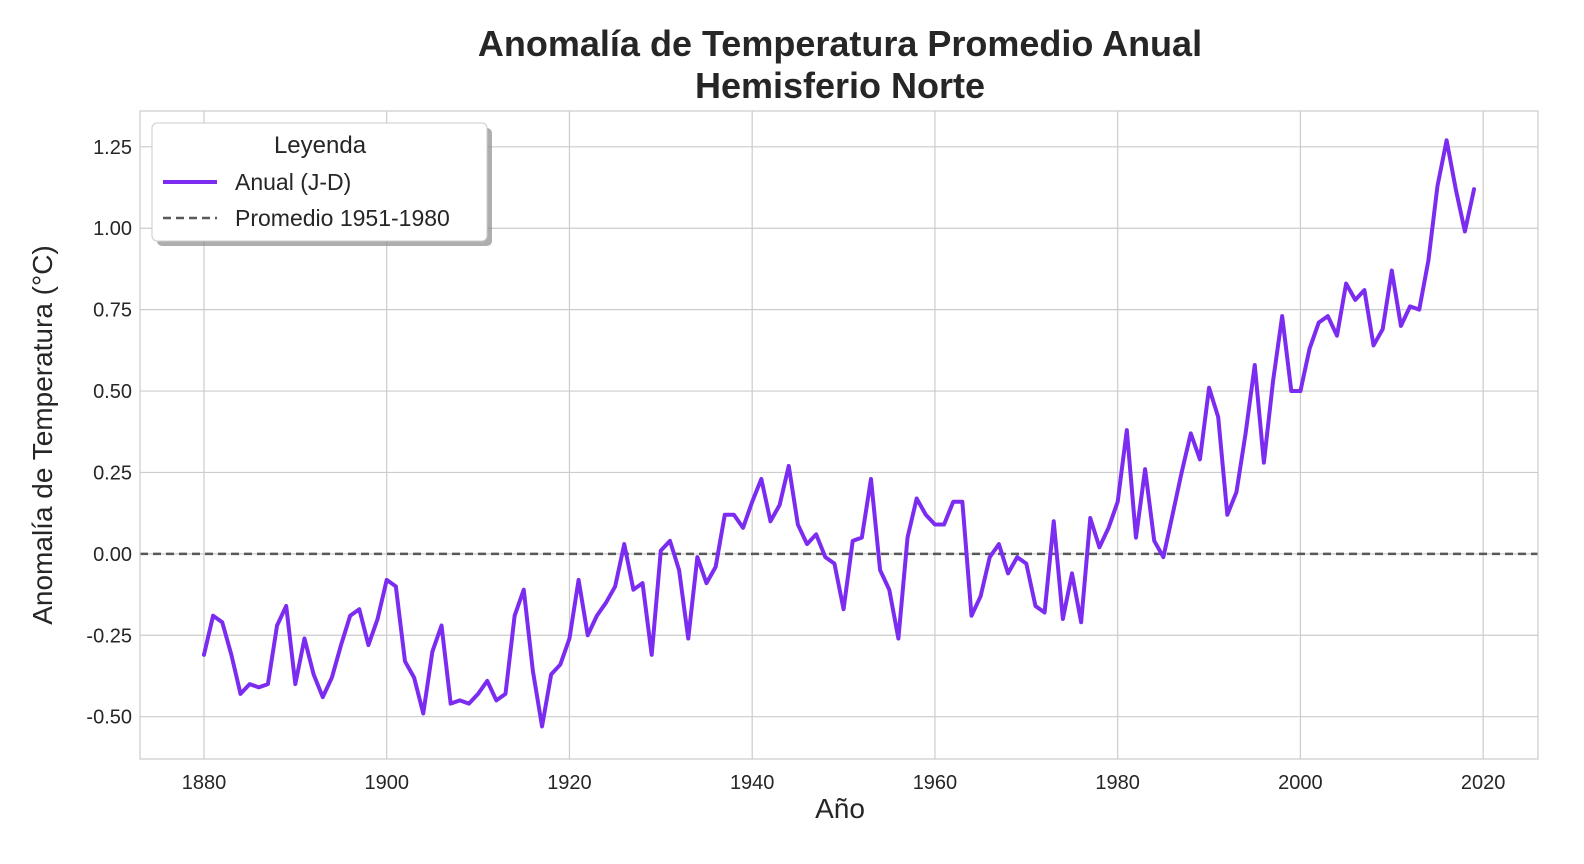 Image resolution: width=1584 pixels, height=864 pixels. I want to click on chart-title-line-1: Anomalía de Temperatura Promedio Anual, so click(840, 43).